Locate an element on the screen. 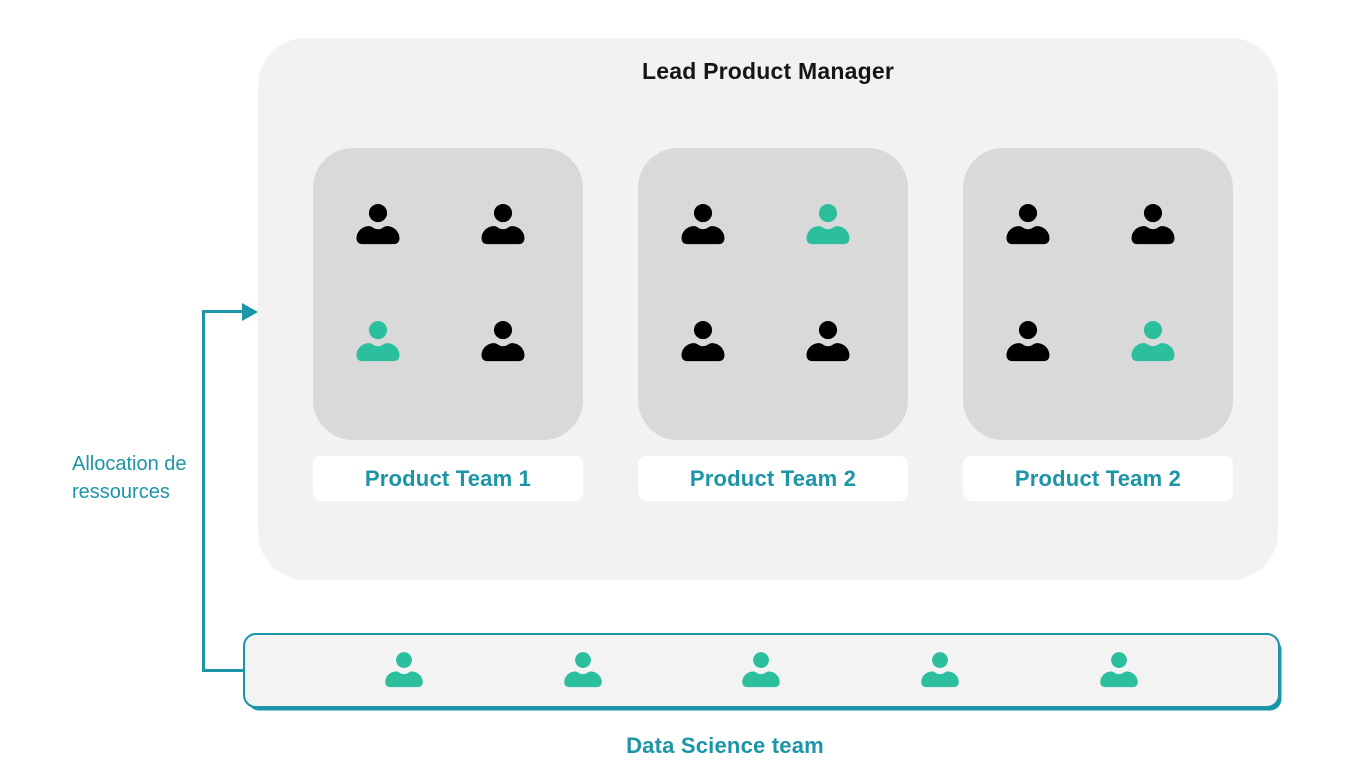 Image resolution: width=1358 pixels, height=782 pixels. team-label: Product Team 1 is located at coordinates (448, 478).